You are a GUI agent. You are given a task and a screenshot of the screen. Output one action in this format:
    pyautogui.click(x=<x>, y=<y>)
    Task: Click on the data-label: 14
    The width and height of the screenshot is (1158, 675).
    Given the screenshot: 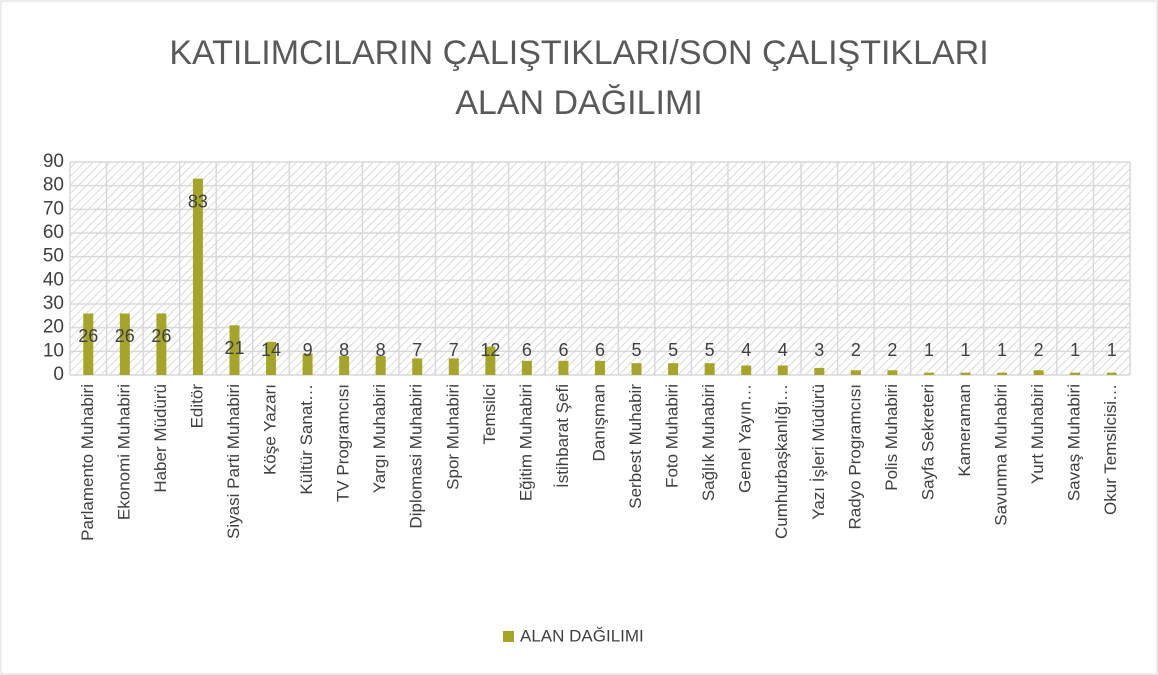 What is the action you would take?
    pyautogui.click(x=271, y=350)
    